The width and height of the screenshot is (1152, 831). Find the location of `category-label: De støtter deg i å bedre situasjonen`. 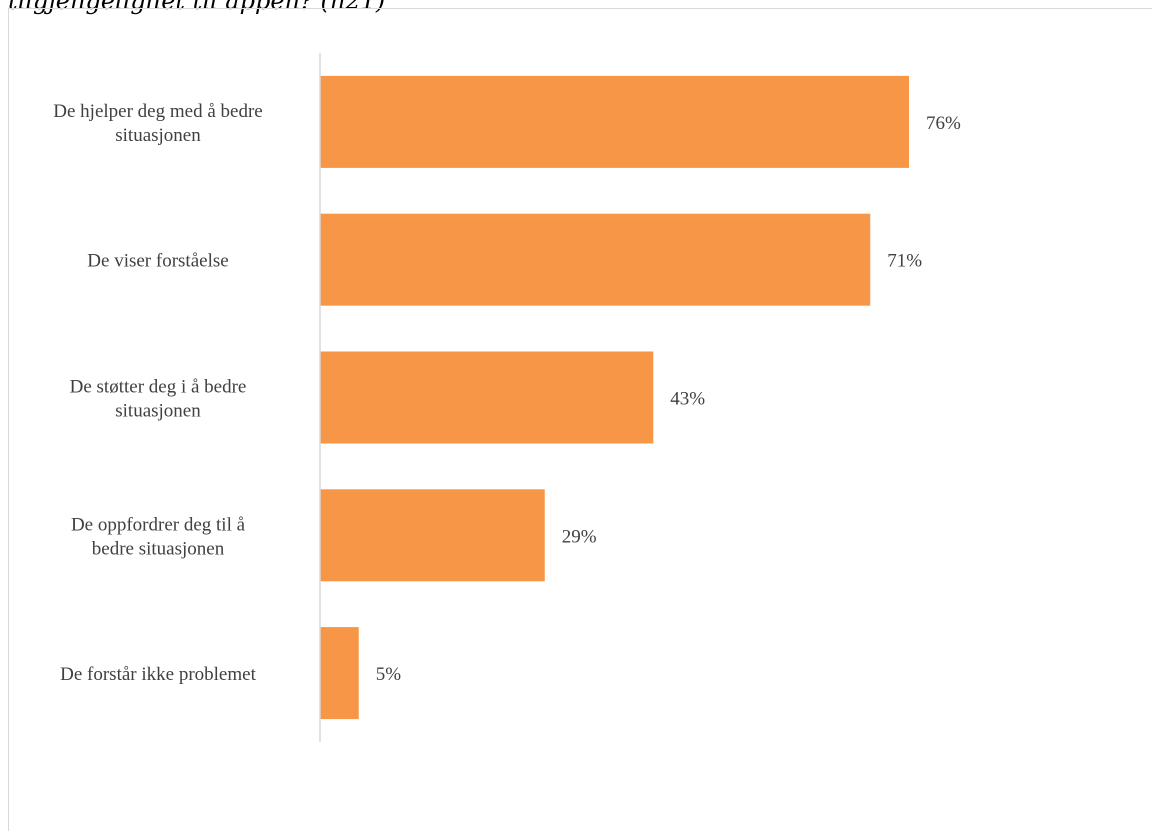

category-label: De støtter deg i å bedre situasjonen is located at coordinates (158, 399).